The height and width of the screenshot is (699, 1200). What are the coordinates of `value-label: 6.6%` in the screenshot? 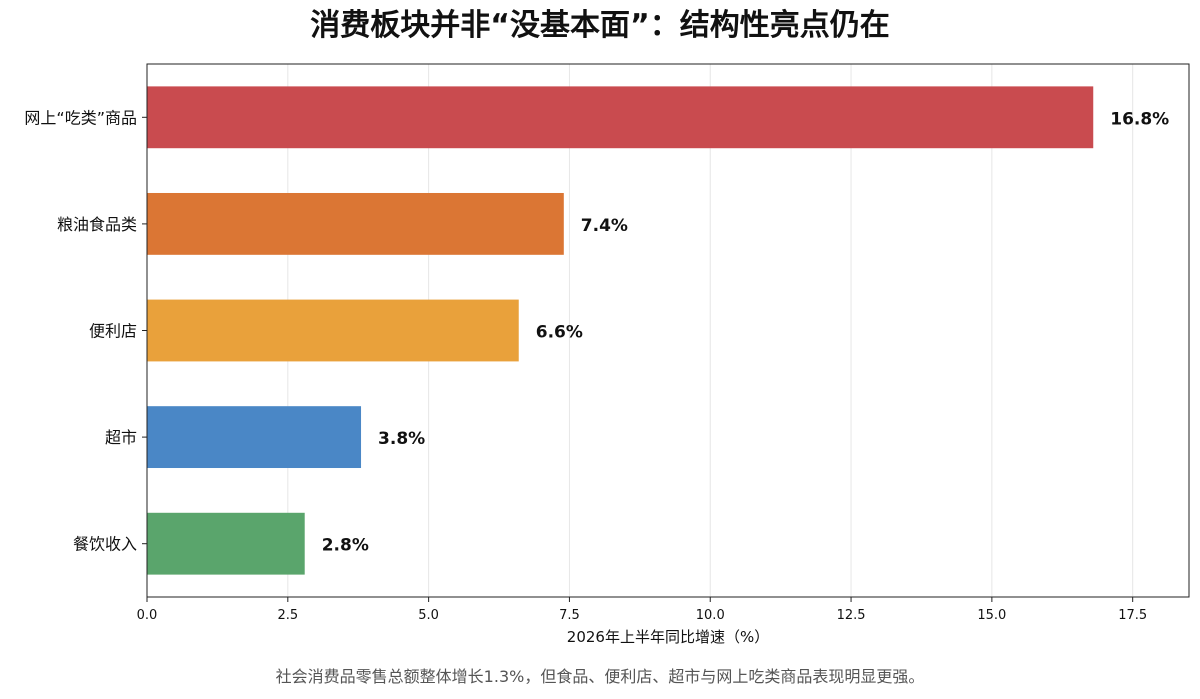 It's located at (559, 333).